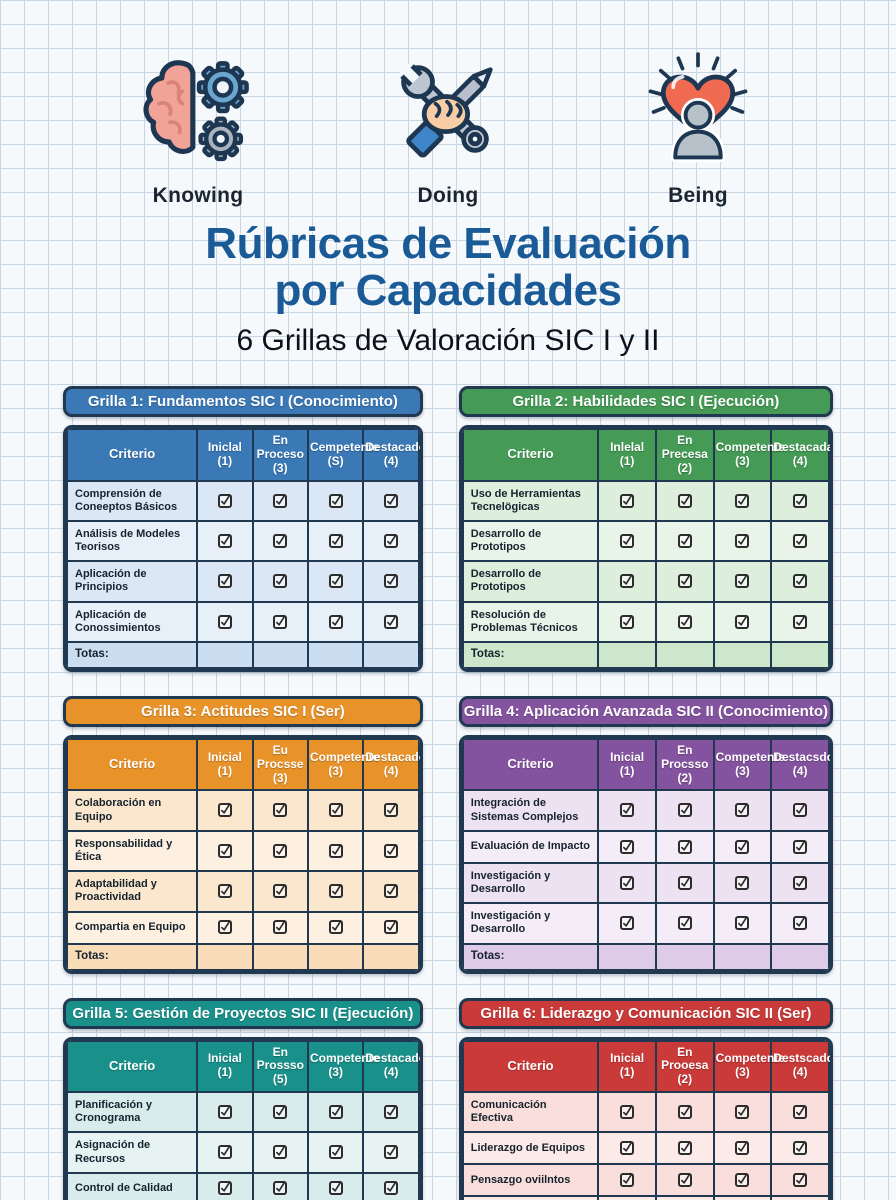  Describe the element at coordinates (698, 129) in the screenshot. I see `pillar-being: Being` at that location.